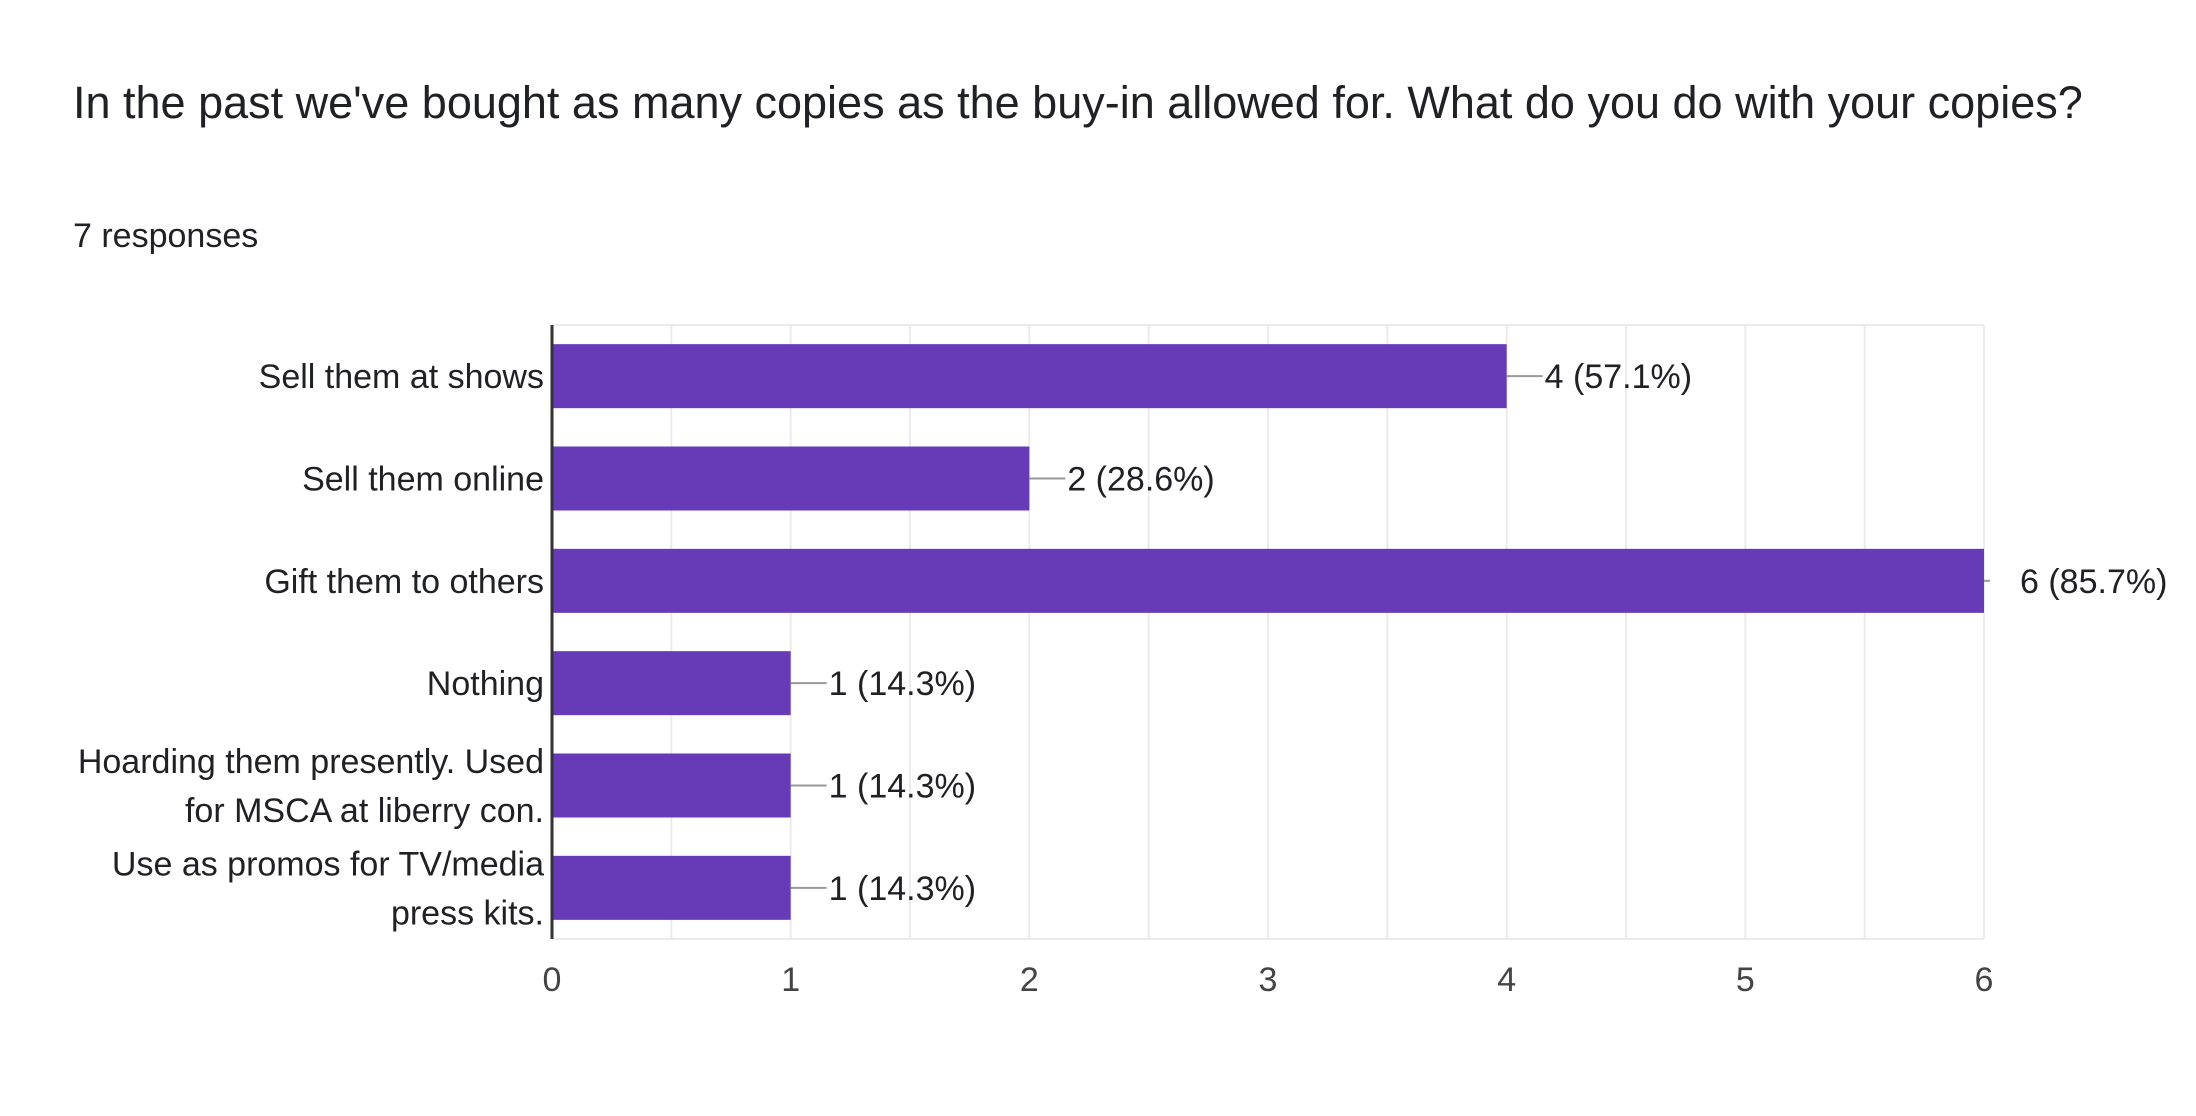 The width and height of the screenshot is (2196, 1116). I want to click on x-tick-label: 1, so click(790, 980).